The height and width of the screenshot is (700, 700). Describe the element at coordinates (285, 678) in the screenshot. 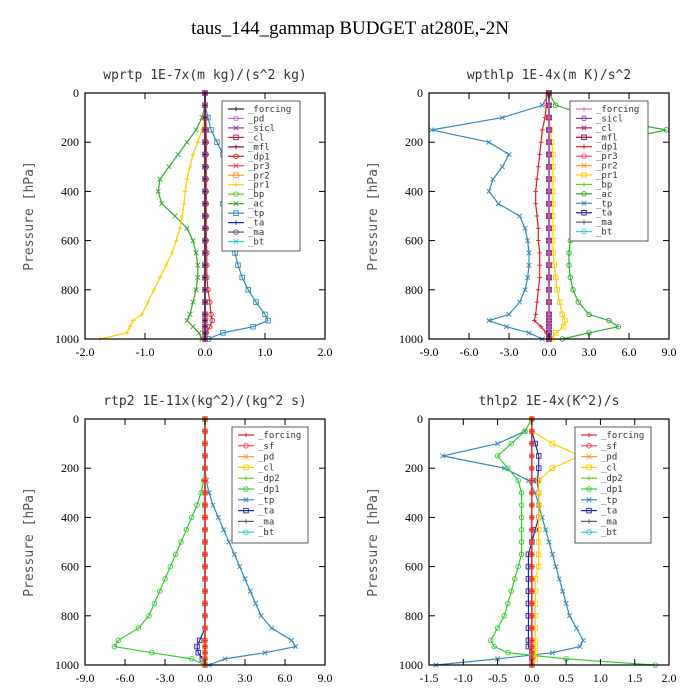

I see `x-tick-label: 6.0` at that location.